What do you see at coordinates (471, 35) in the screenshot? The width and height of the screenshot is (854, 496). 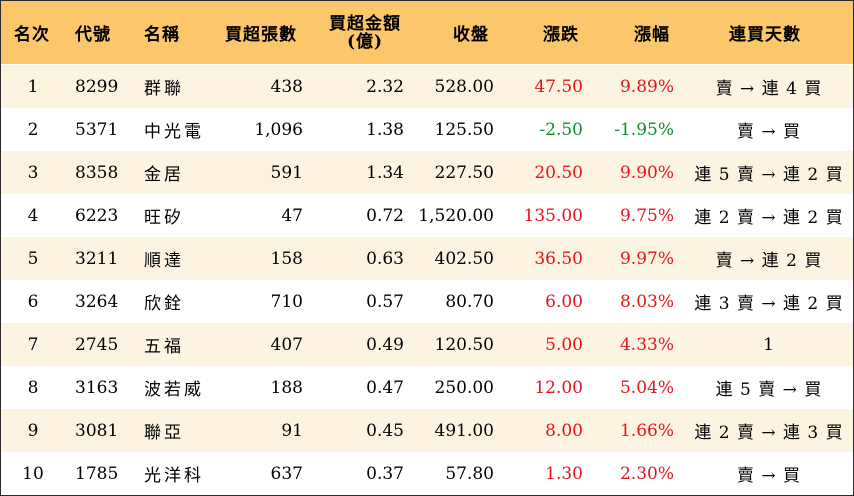 I see `header-close: 收盤` at bounding box center [471, 35].